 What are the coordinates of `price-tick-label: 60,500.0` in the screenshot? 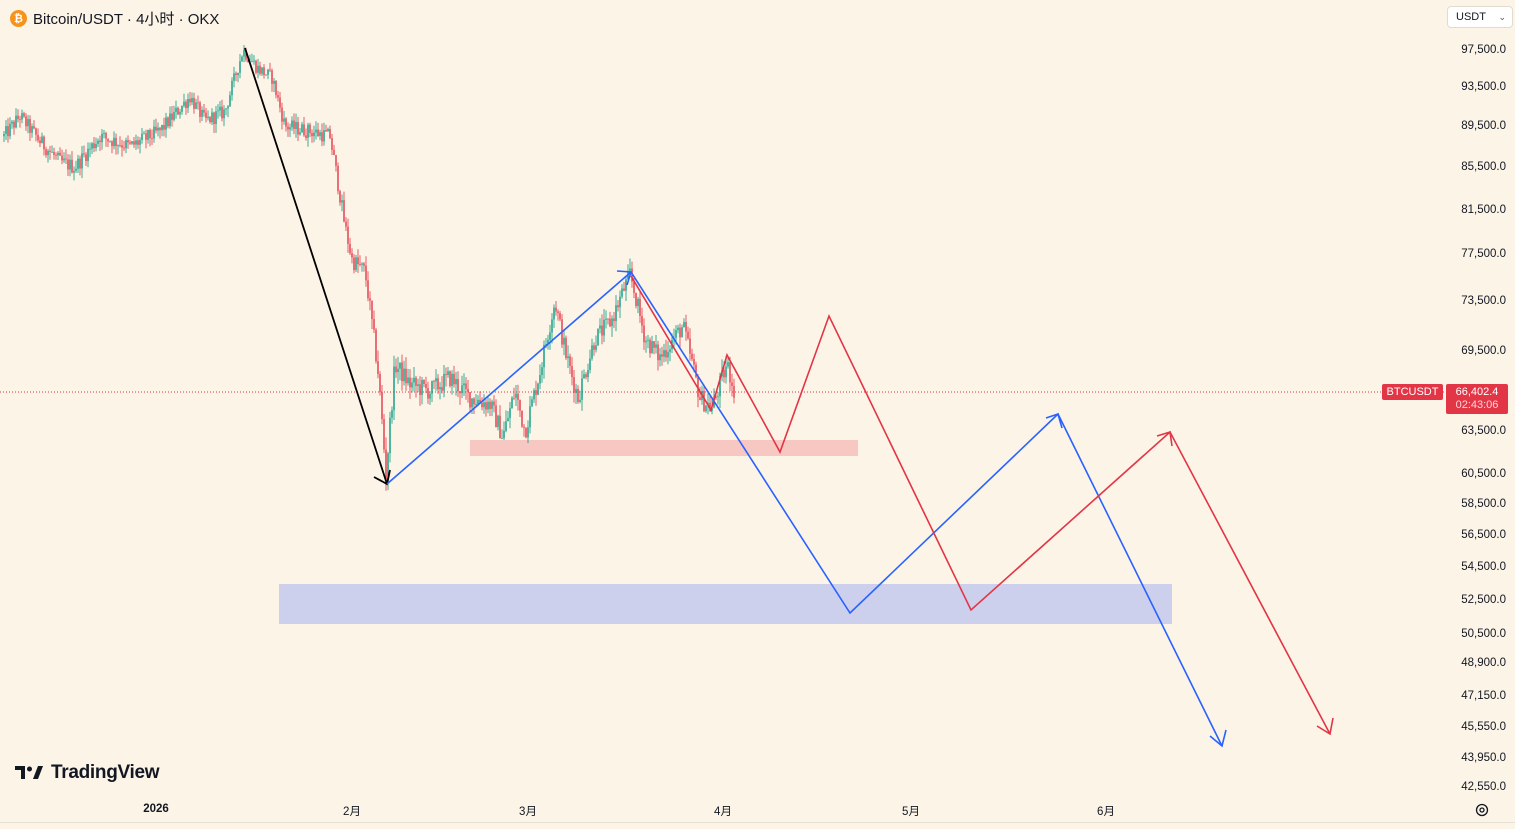 It's located at (1483, 474).